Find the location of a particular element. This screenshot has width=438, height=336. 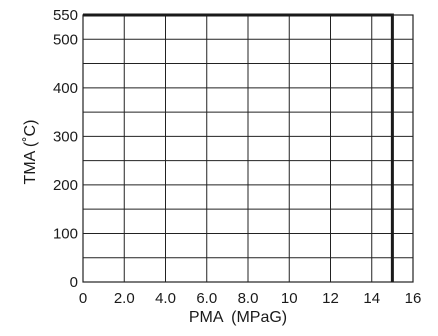

x-tick-label-1: 2.0 is located at coordinates (124, 298).